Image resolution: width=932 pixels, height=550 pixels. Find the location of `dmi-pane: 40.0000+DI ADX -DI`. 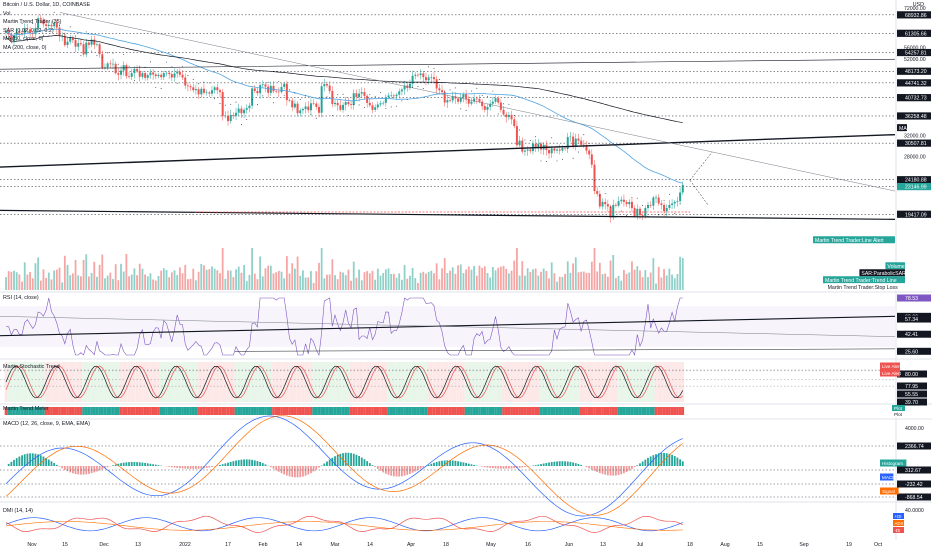

dmi-pane: 40.0000+DI ADX -DI is located at coordinates (464, 520).